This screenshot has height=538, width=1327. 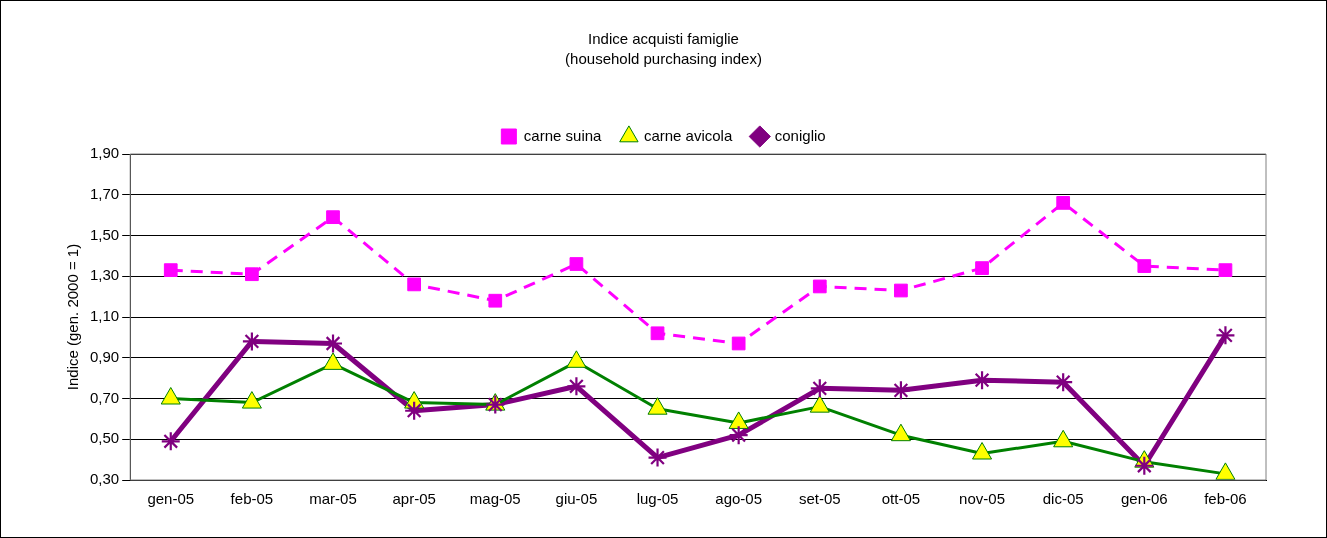 What do you see at coordinates (73, 317) in the screenshot?
I see `y-axis-title: Indice (gen. 2000 = 1)` at bounding box center [73, 317].